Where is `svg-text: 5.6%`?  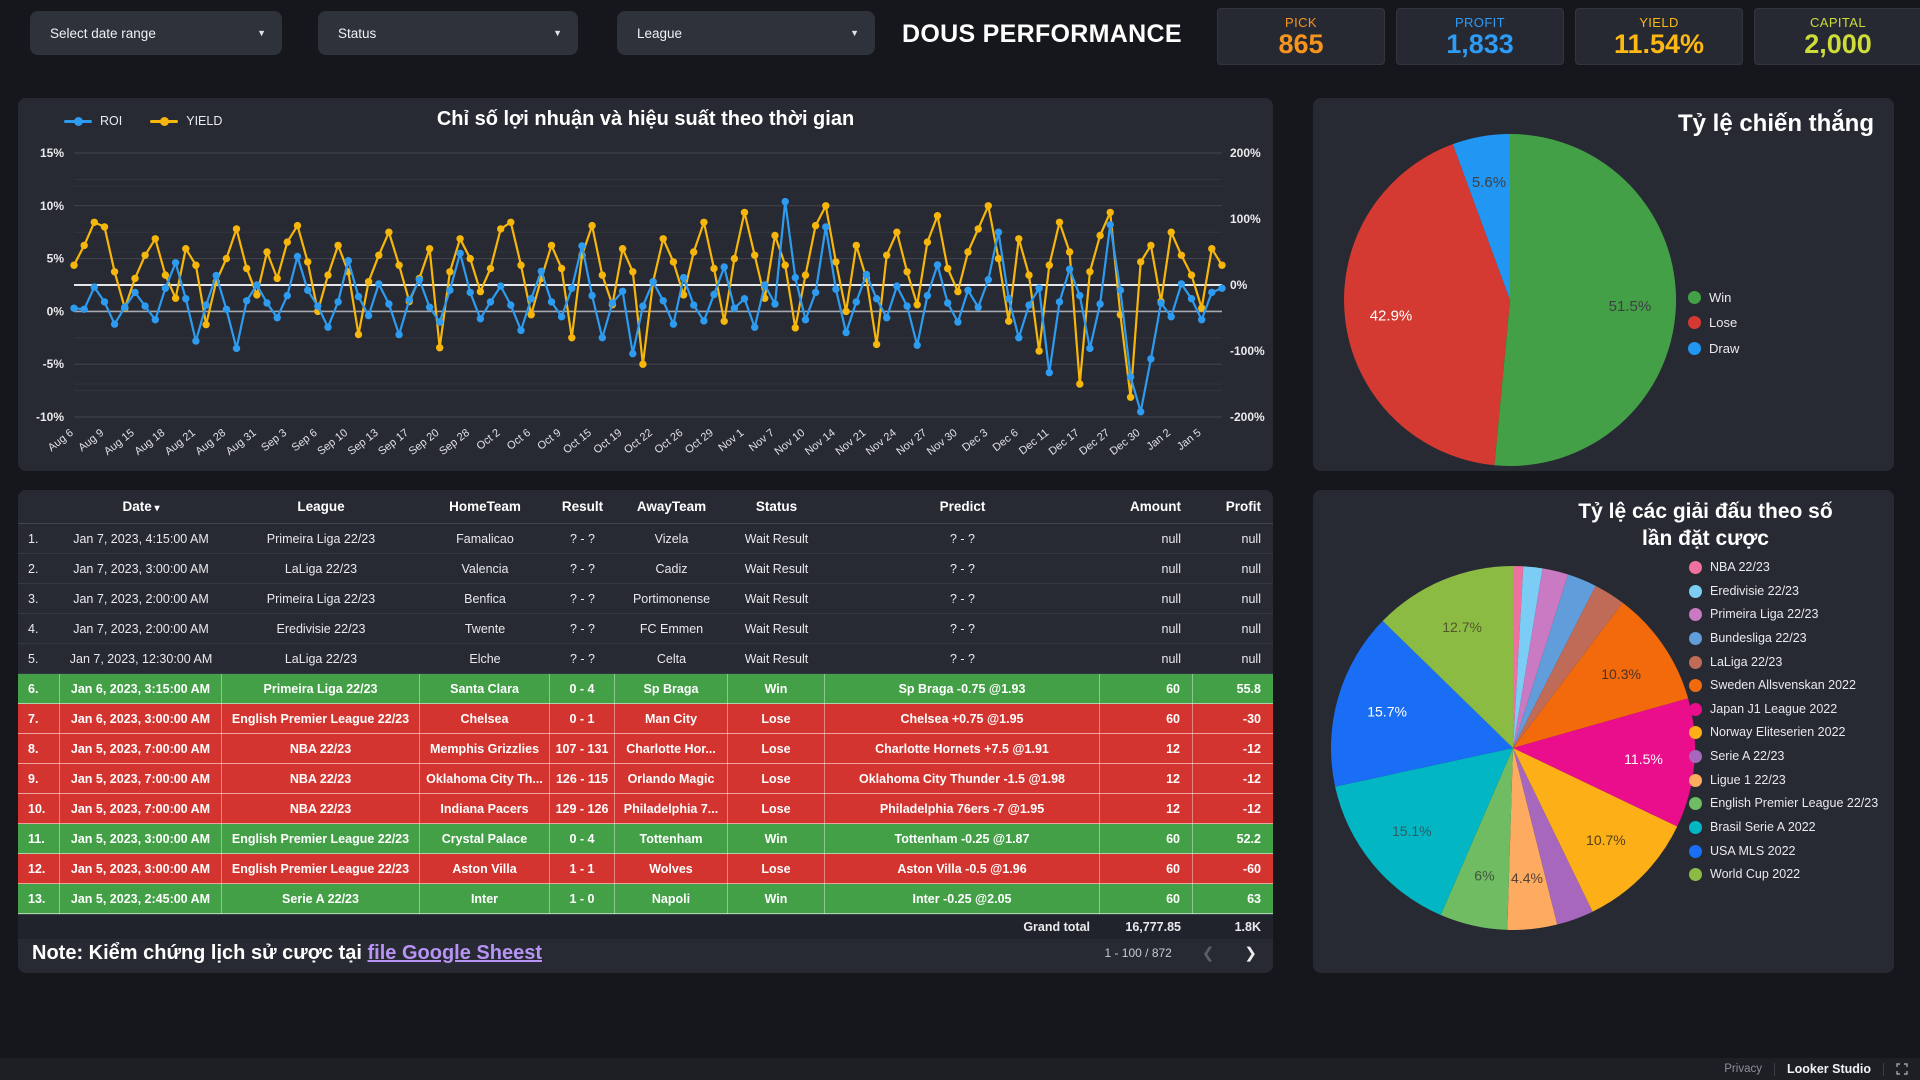
svg-text: 5.6% is located at coordinates (1489, 182).